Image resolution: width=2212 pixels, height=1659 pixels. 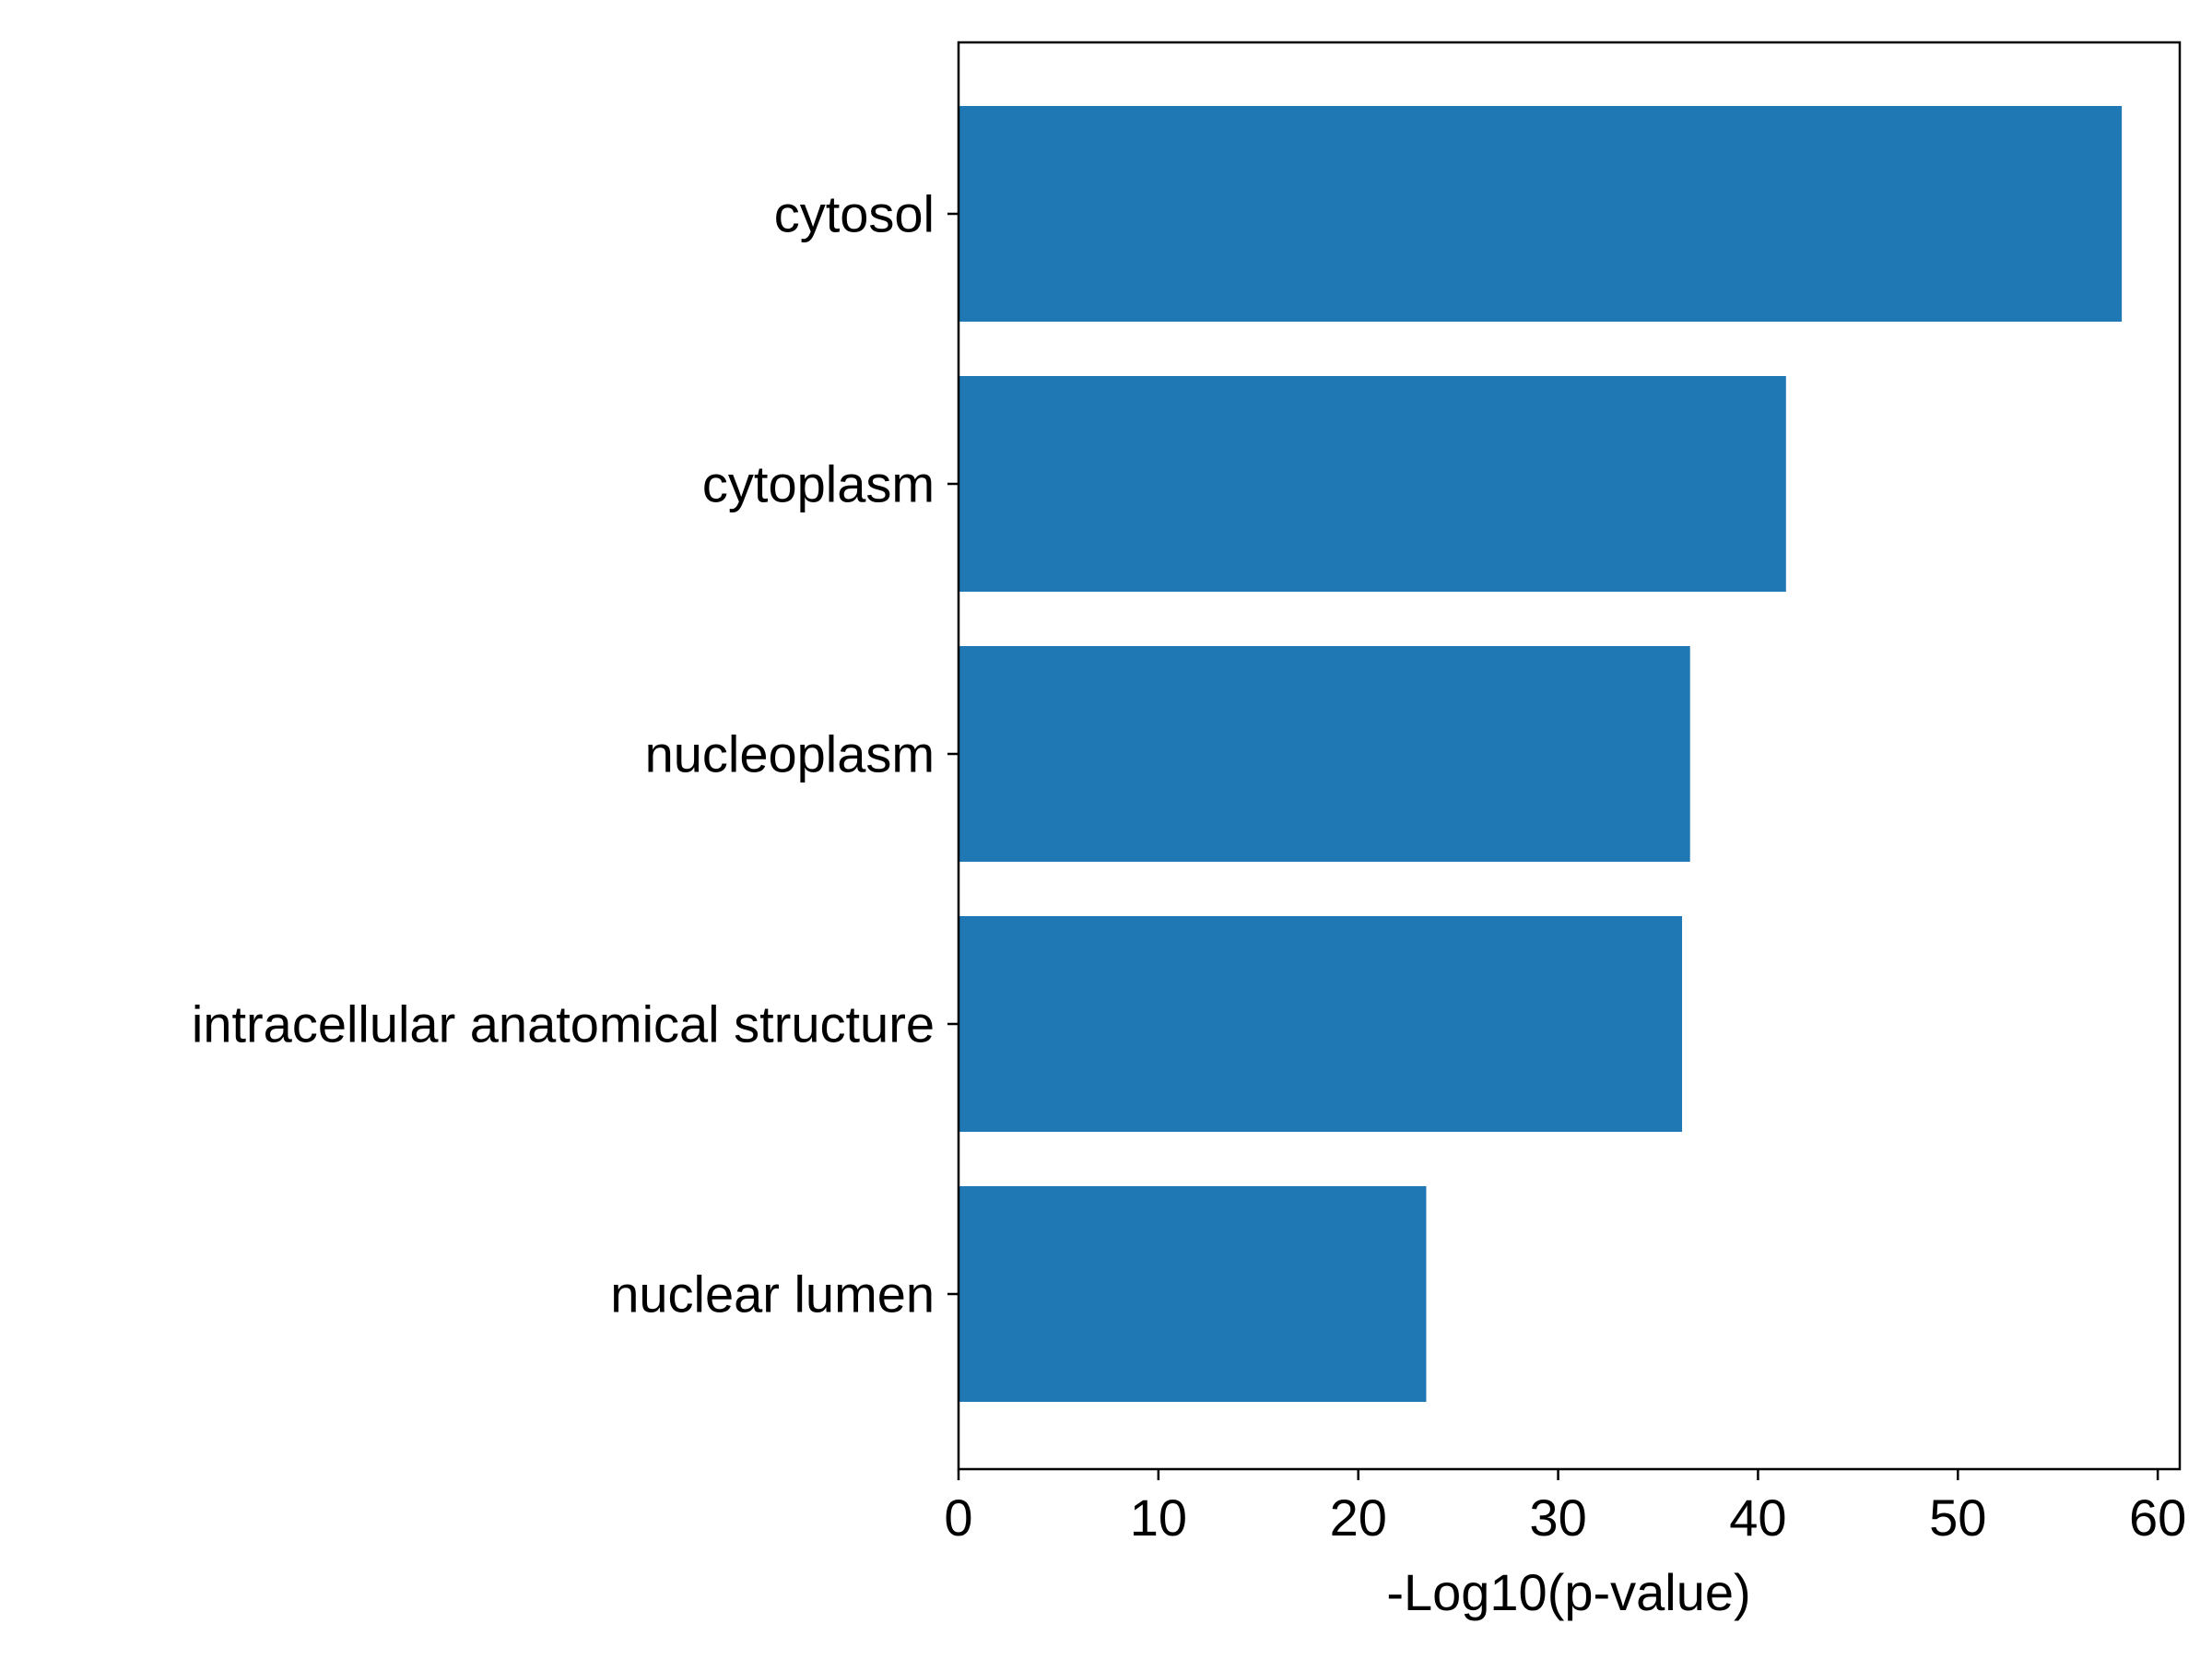 I want to click on x-tick-label: 10, so click(x=1158, y=1517).